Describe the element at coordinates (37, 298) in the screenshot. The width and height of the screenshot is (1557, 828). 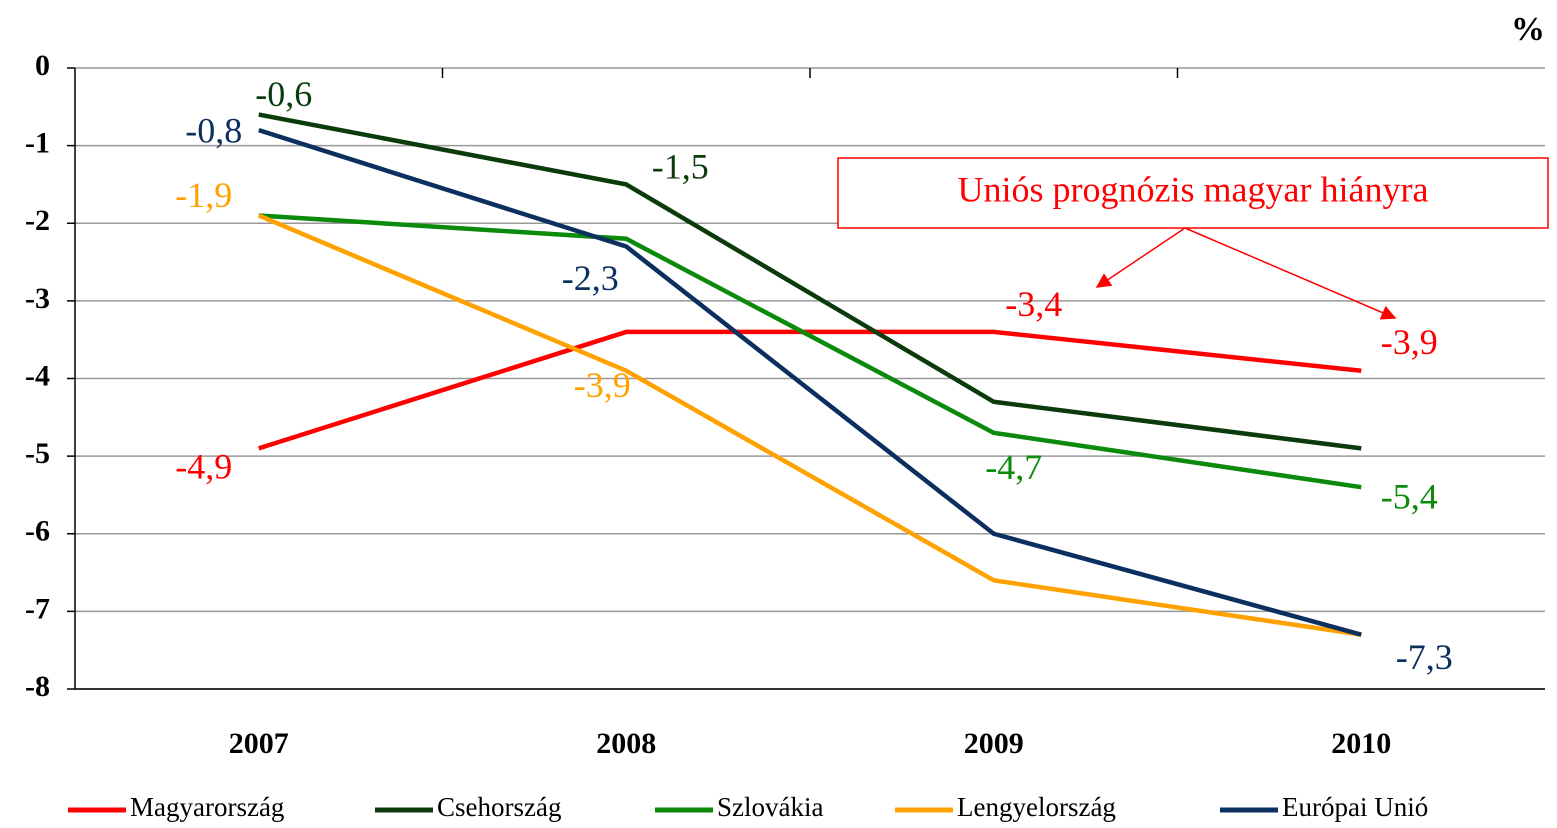
I see `y-tick-label: -3` at that location.